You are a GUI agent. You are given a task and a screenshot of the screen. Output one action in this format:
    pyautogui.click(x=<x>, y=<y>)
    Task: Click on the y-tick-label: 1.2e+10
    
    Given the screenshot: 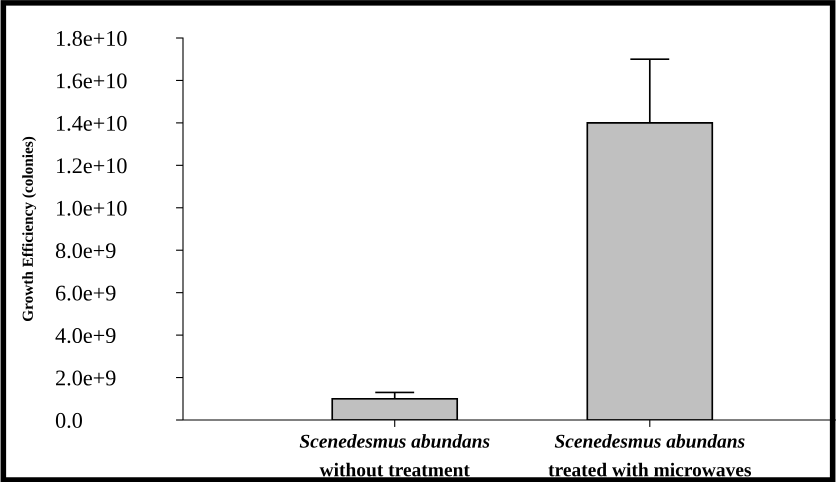 What is the action you would take?
    pyautogui.click(x=92, y=166)
    